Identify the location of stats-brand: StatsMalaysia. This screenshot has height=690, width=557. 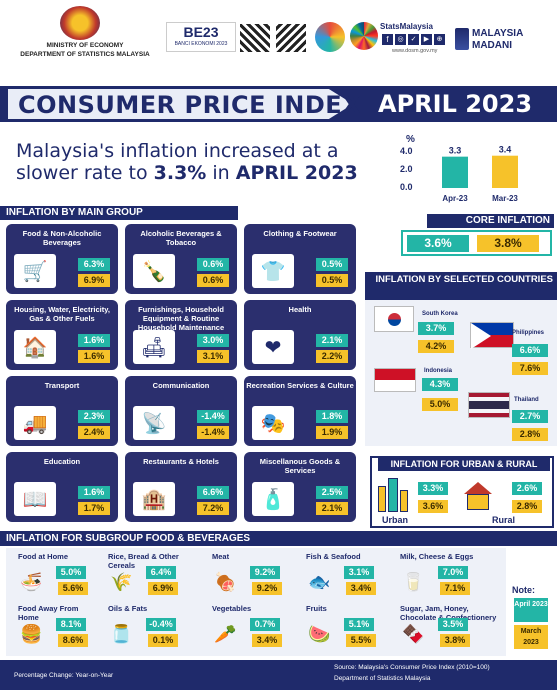
(406, 26).